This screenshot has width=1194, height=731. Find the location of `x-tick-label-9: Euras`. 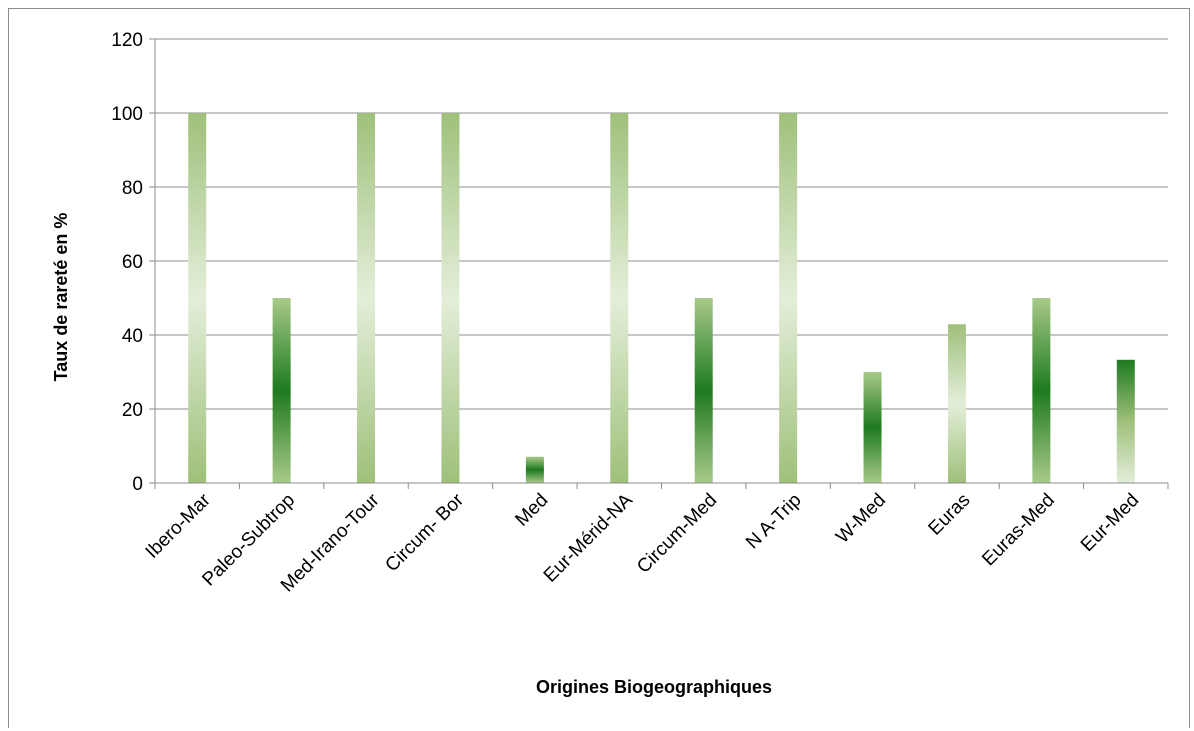

x-tick-label-9: Euras is located at coordinates (950, 515).